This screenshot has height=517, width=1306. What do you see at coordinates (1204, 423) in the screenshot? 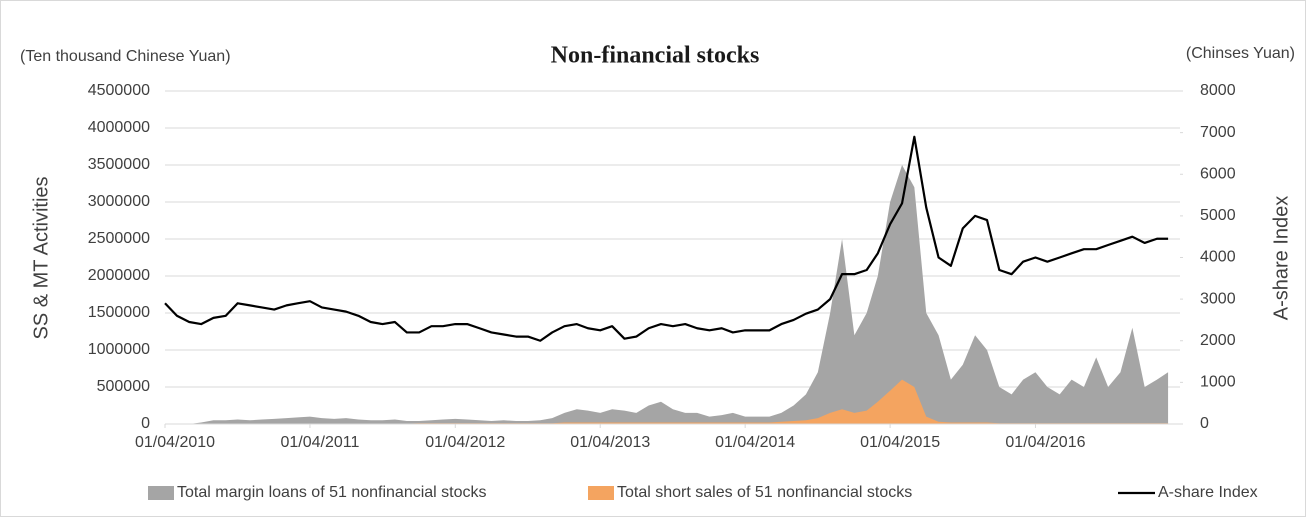
I see `y2-tick-label: 0` at bounding box center [1204, 423].